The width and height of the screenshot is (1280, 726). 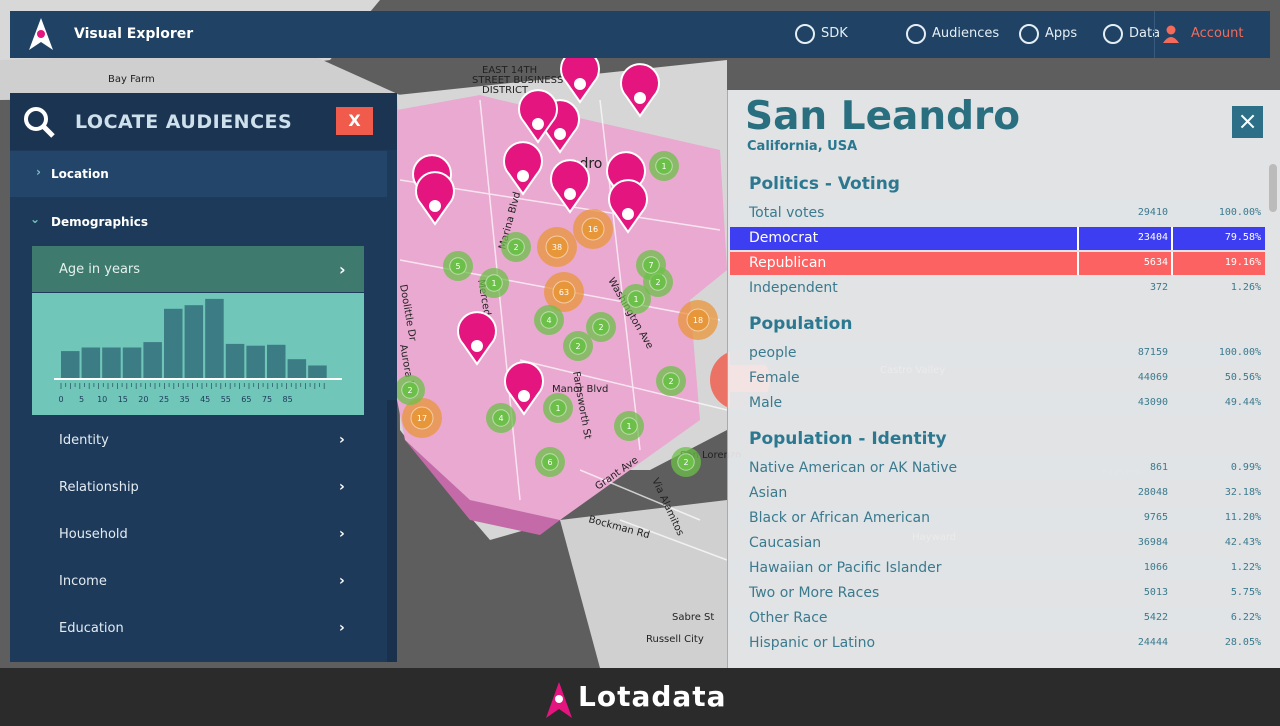 What do you see at coordinates (226, 399) in the screenshot?
I see `x-tick-label: 55` at bounding box center [226, 399].